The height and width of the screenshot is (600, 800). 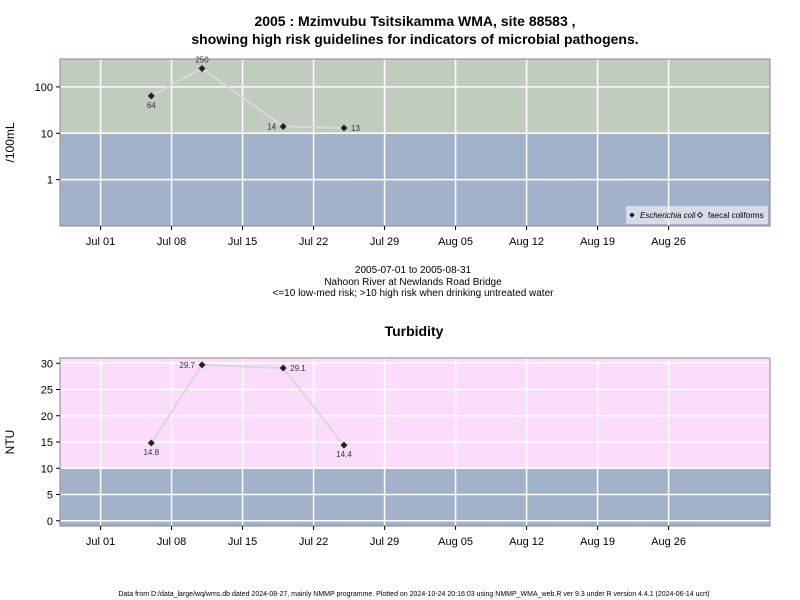 What do you see at coordinates (668, 215) in the screenshot?
I see `legend-label: Escherichia coli` at bounding box center [668, 215].